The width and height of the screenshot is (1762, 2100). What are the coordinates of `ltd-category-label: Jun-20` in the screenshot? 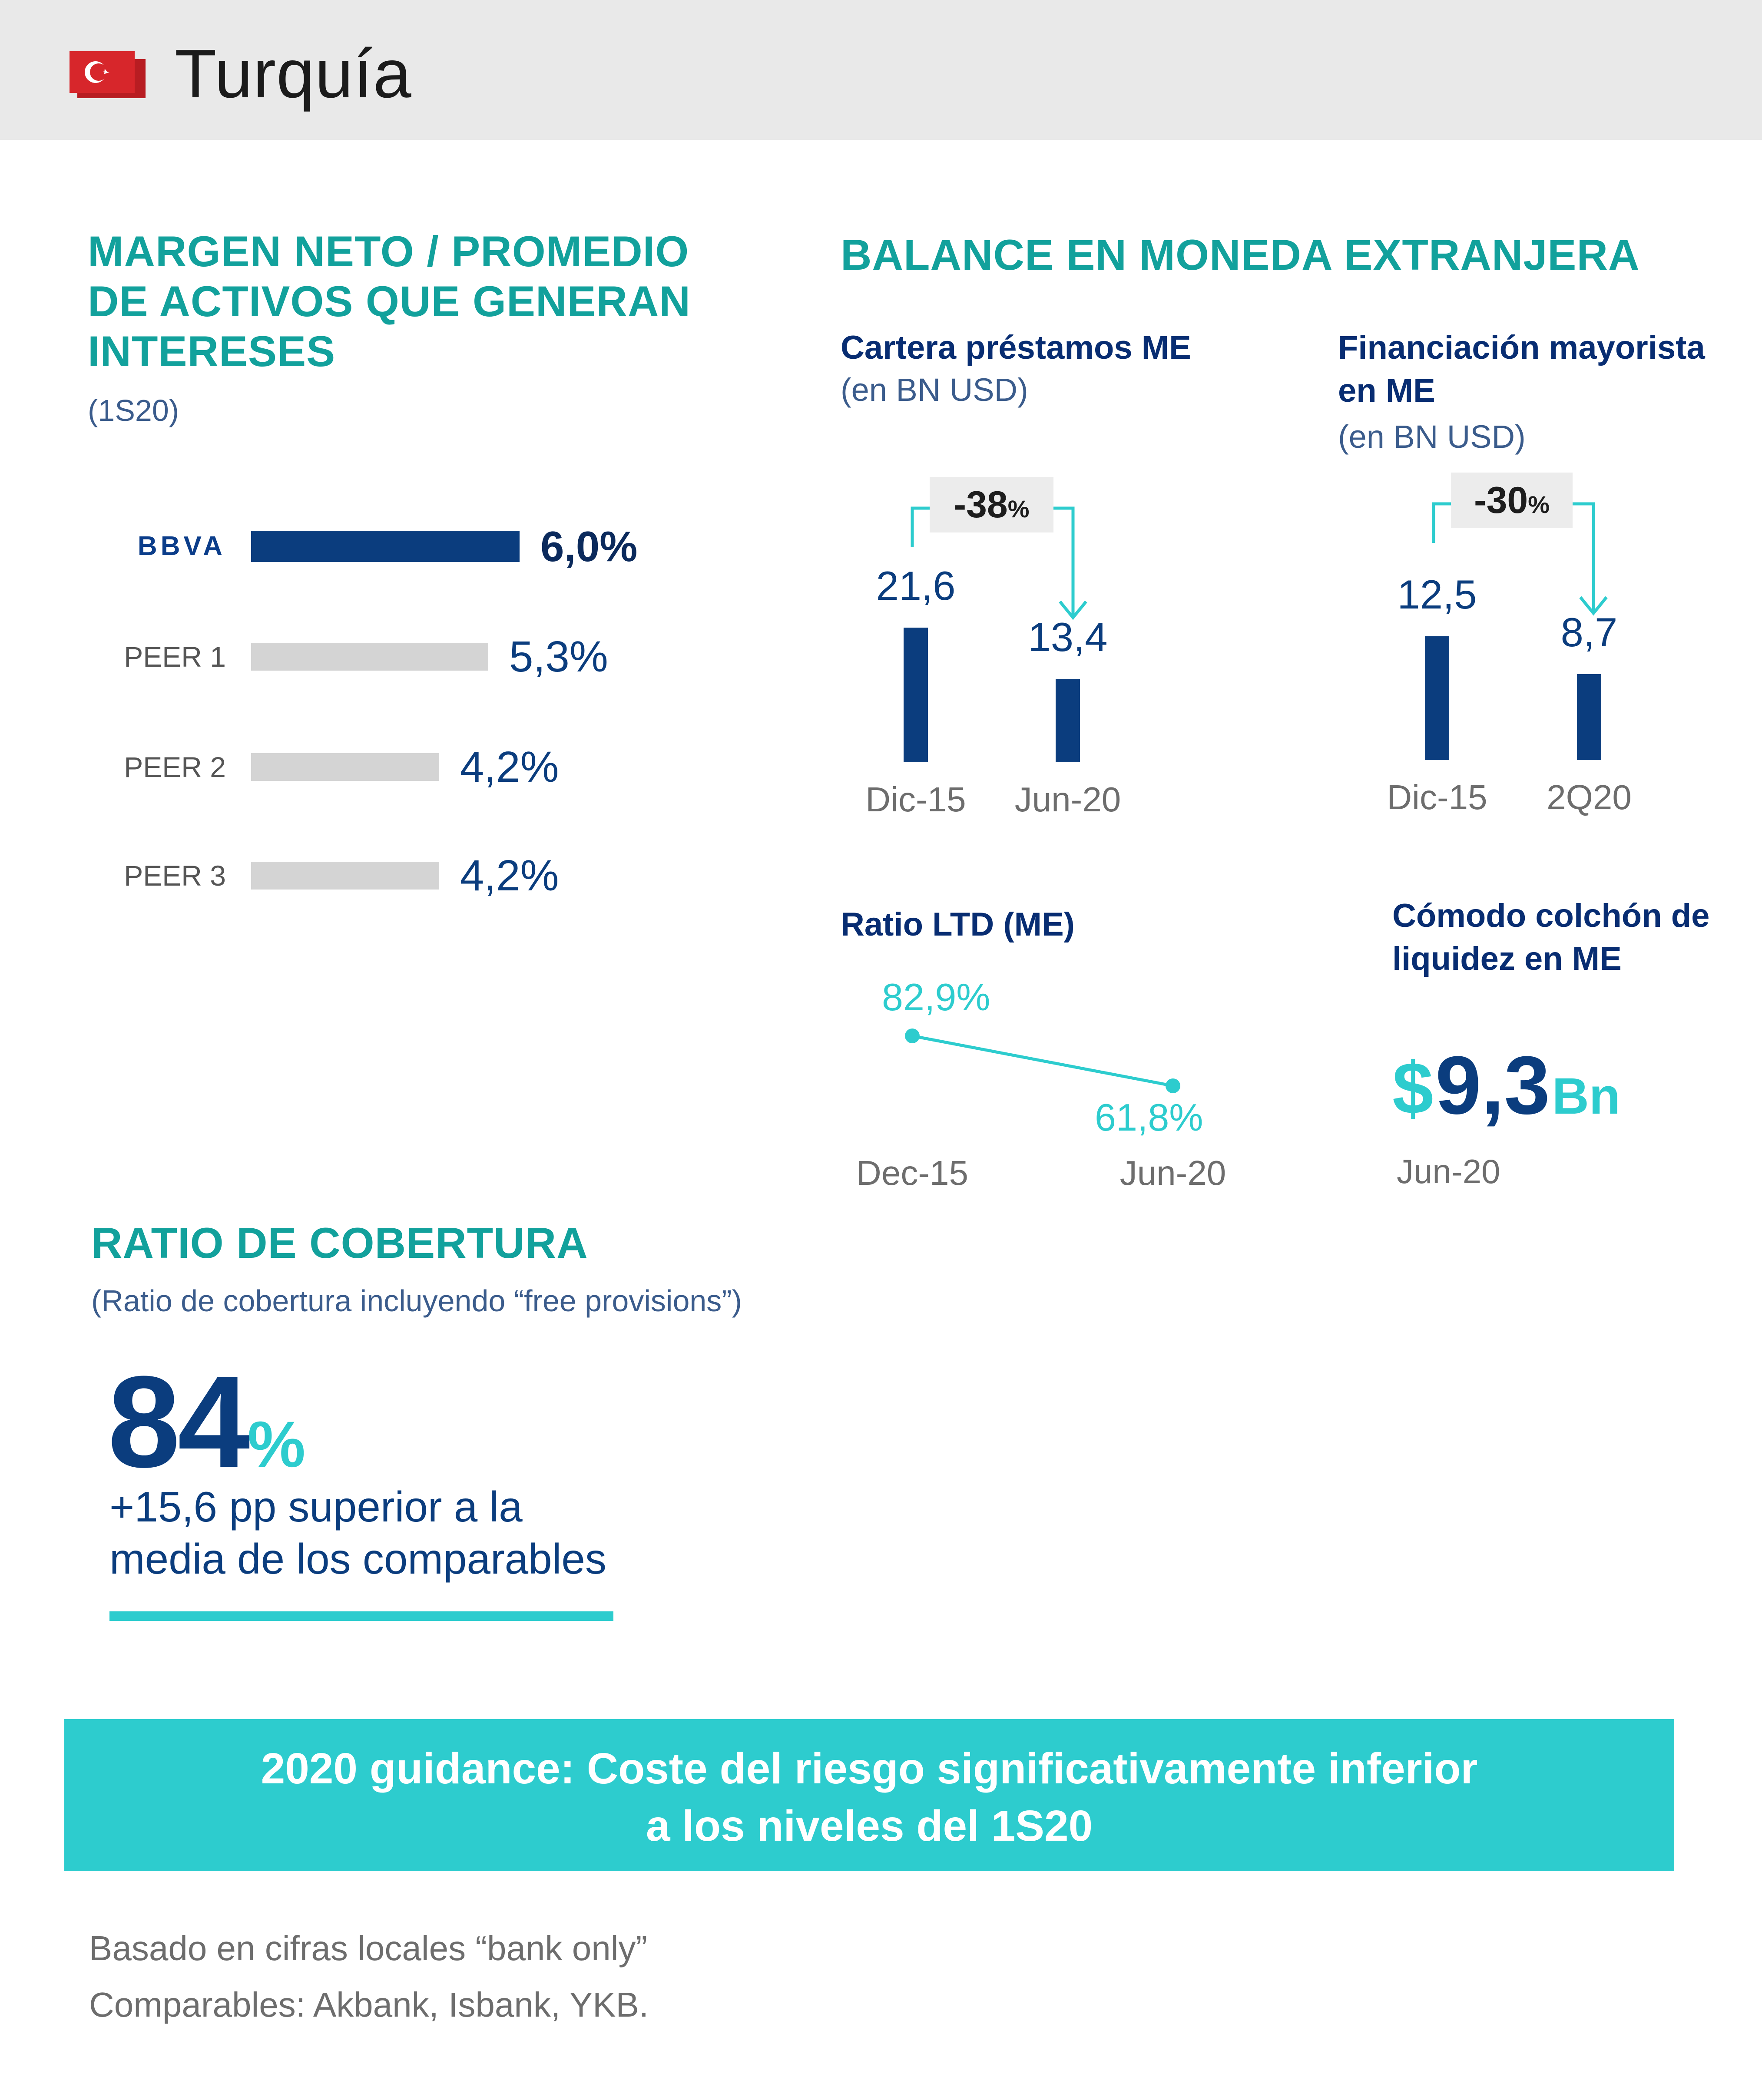 It's located at (1172, 1173).